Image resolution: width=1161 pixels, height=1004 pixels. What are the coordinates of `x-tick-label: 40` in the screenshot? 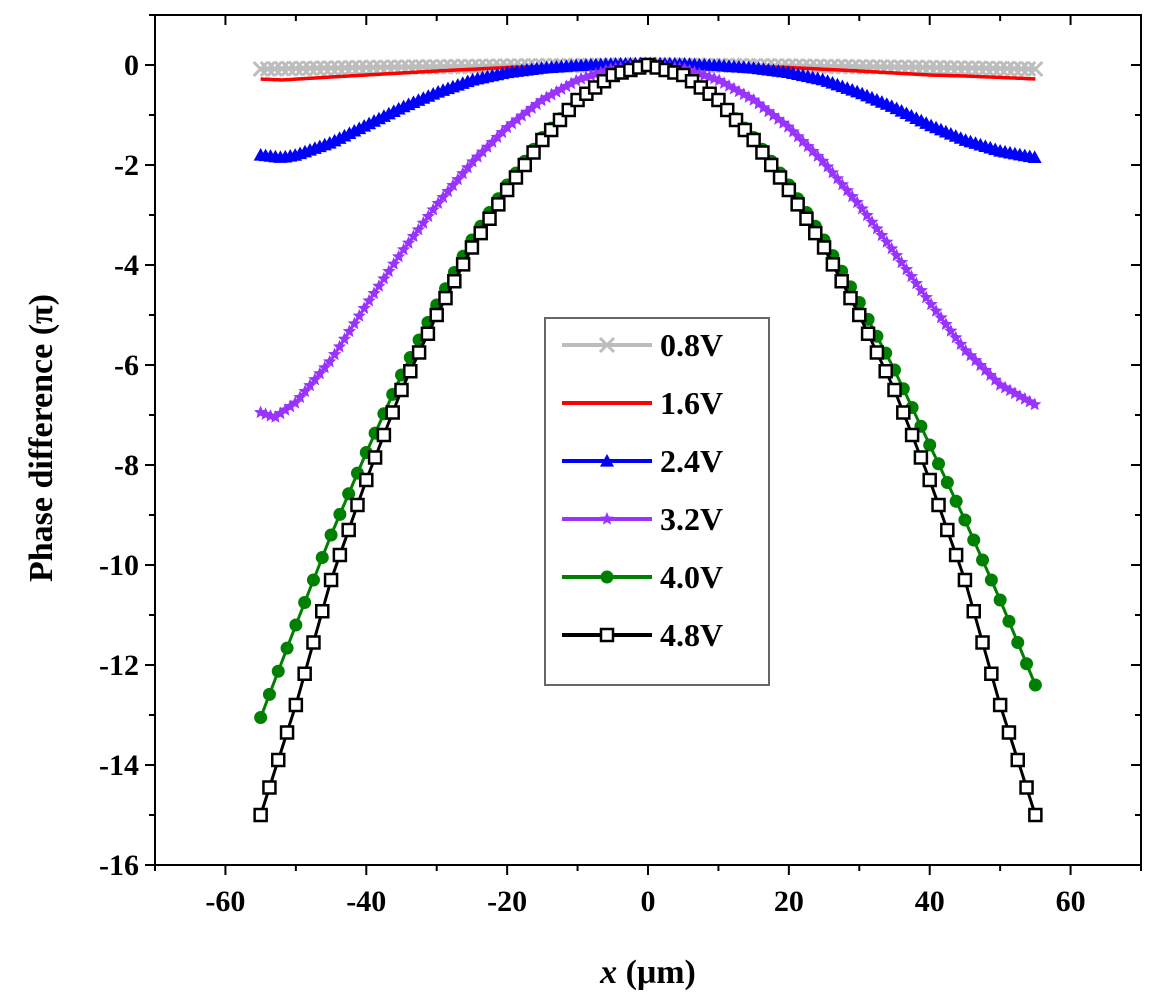 It's located at (930, 901).